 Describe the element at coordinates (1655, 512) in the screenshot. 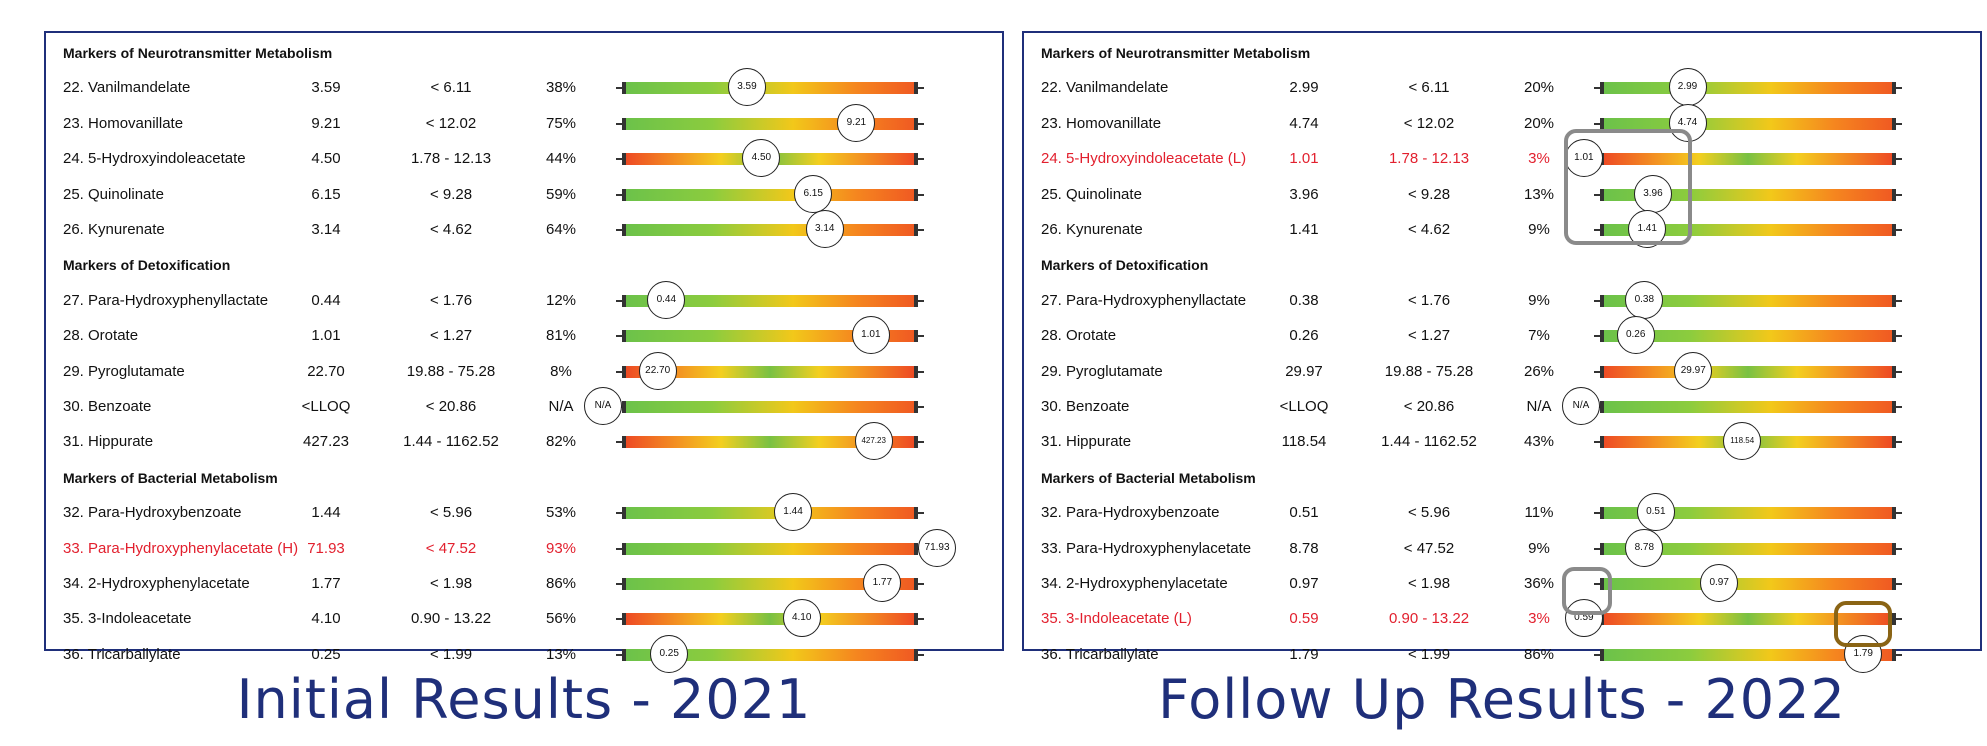

I see `result-marker: 0.51` at that location.